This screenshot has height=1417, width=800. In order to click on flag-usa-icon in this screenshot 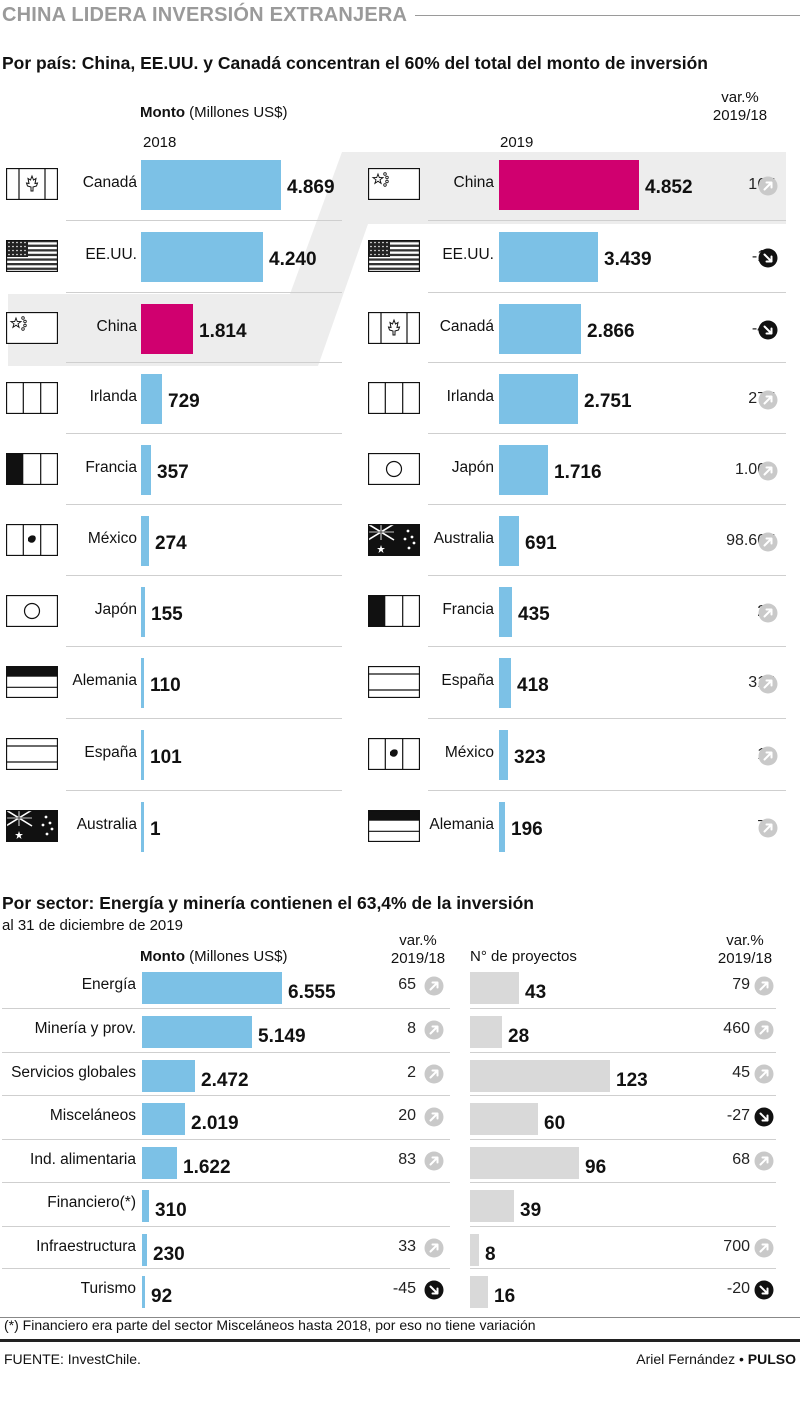, I will do `click(32, 256)`.